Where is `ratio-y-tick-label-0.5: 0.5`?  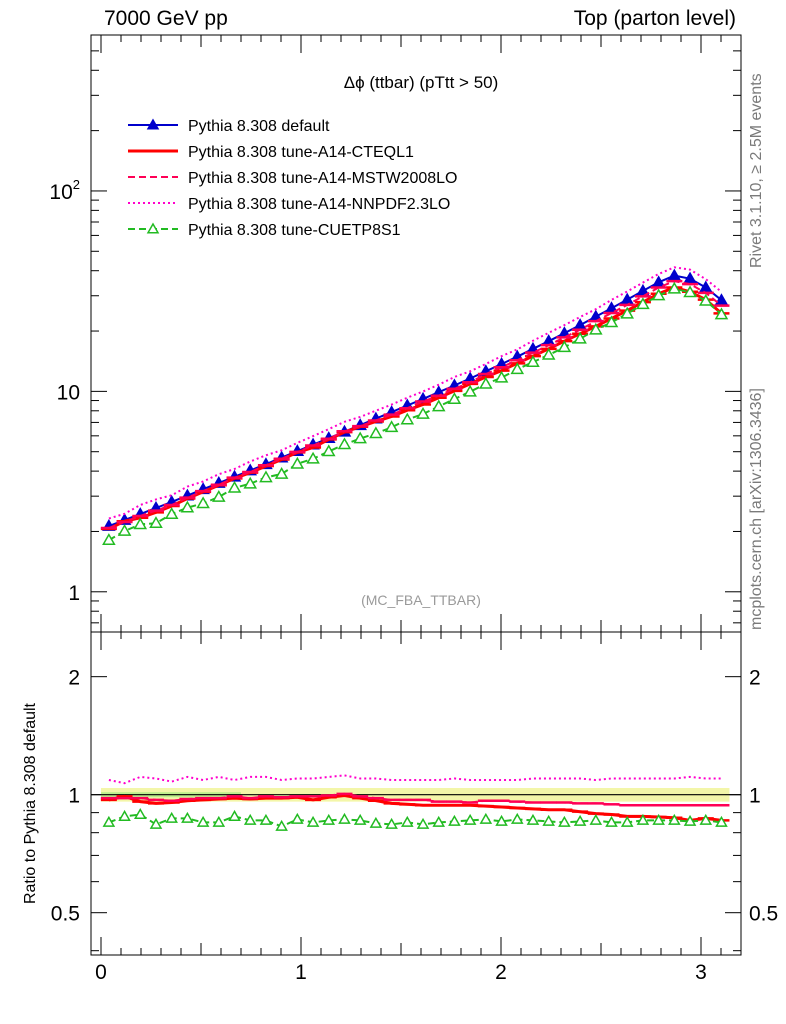
ratio-y-tick-label-0.5: 0.5 is located at coordinates (65, 914).